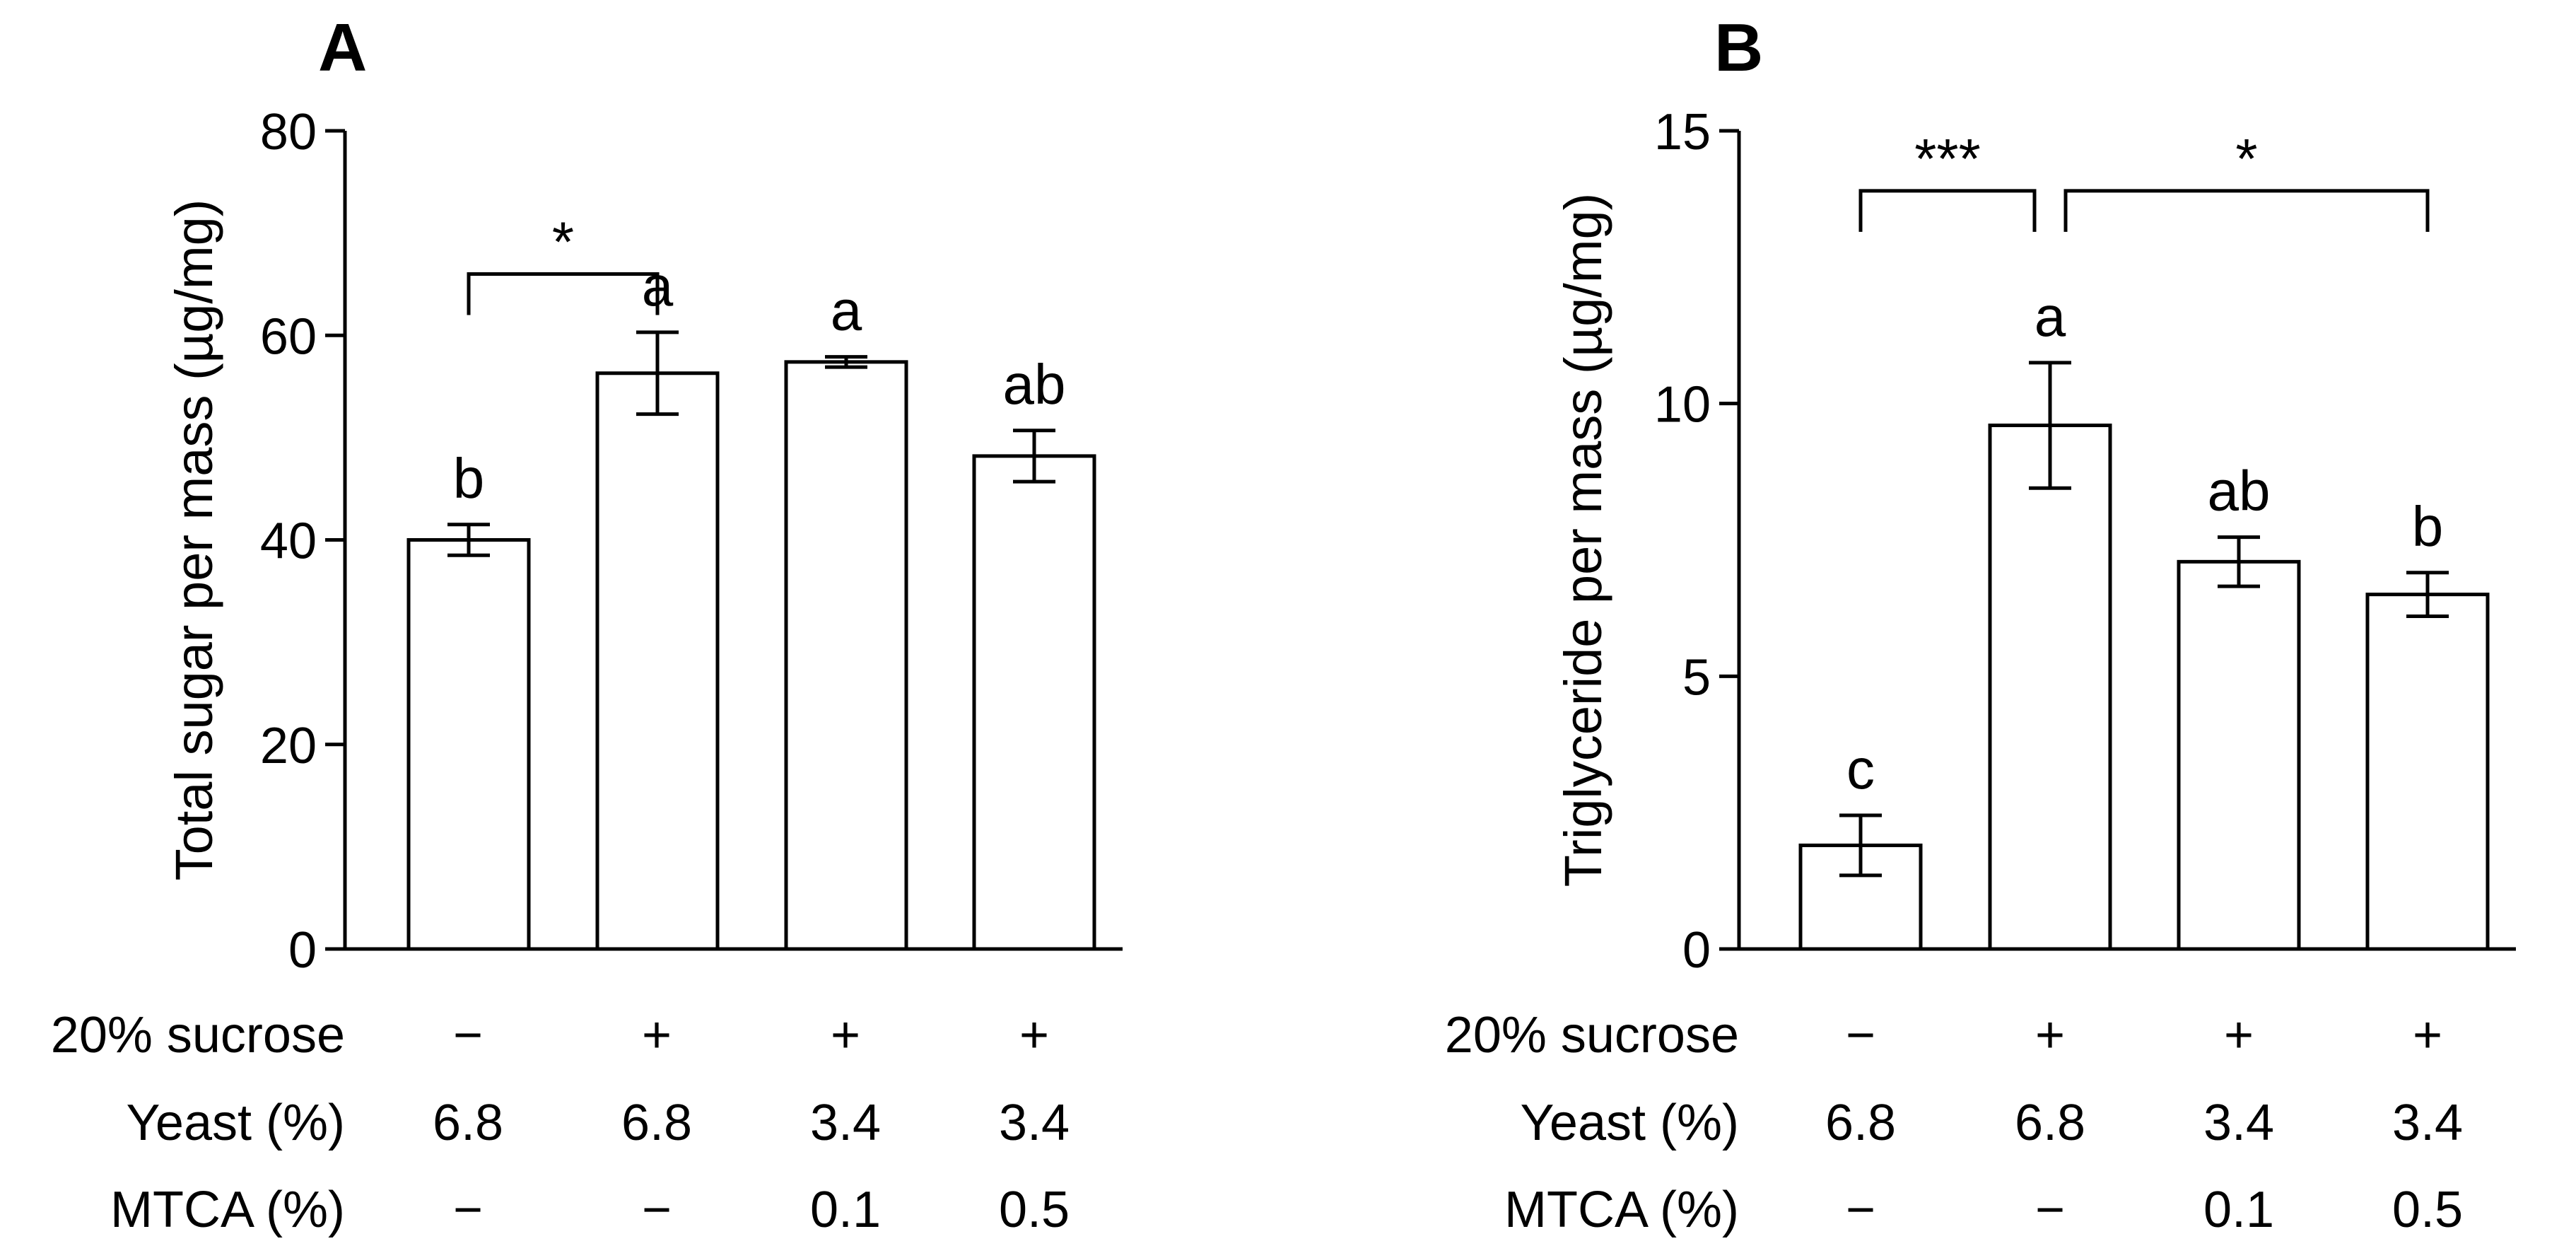 The width and height of the screenshot is (2576, 1258). Describe the element at coordinates (1947, 159) in the screenshot. I see `significance-stars: ***` at that location.